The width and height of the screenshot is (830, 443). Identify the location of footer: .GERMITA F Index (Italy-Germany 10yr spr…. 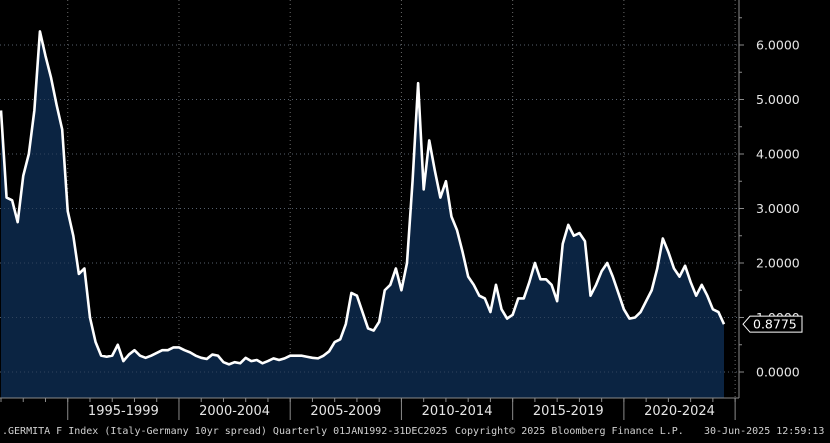
(413, 431).